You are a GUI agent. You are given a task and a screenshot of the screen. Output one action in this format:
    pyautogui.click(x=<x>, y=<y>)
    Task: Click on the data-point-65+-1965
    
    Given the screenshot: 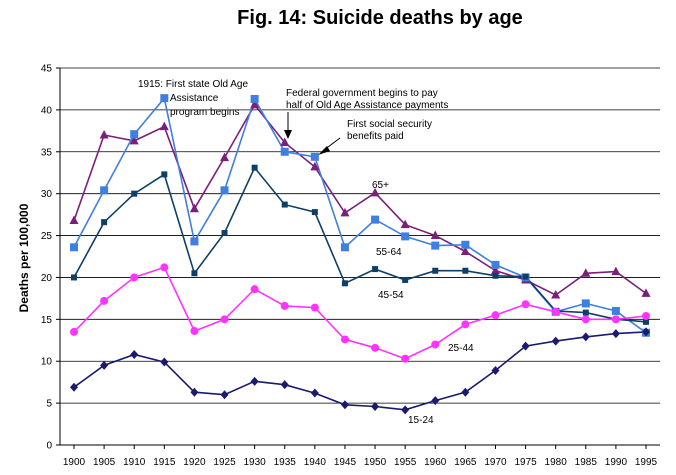 What is the action you would take?
    pyautogui.click(x=465, y=250)
    